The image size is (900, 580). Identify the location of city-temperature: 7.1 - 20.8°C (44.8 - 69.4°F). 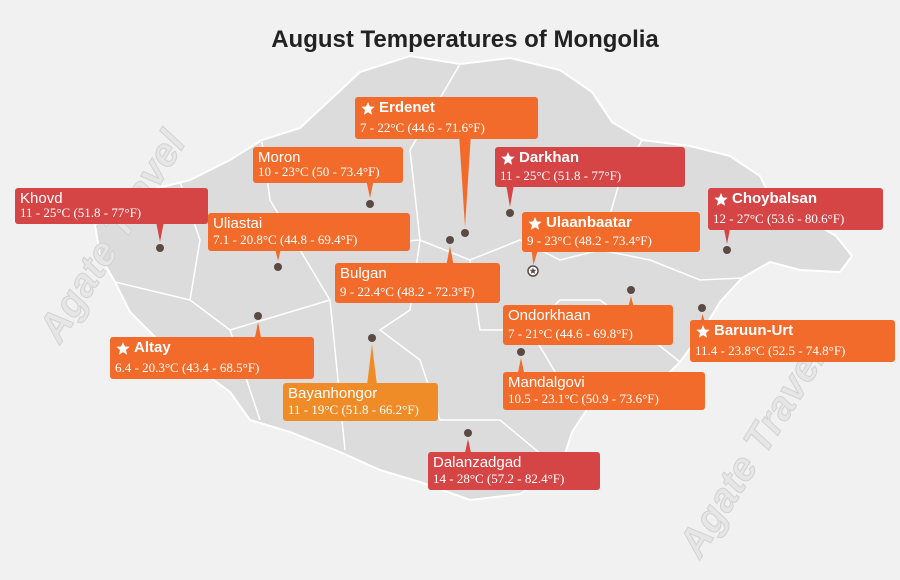
(285, 239).